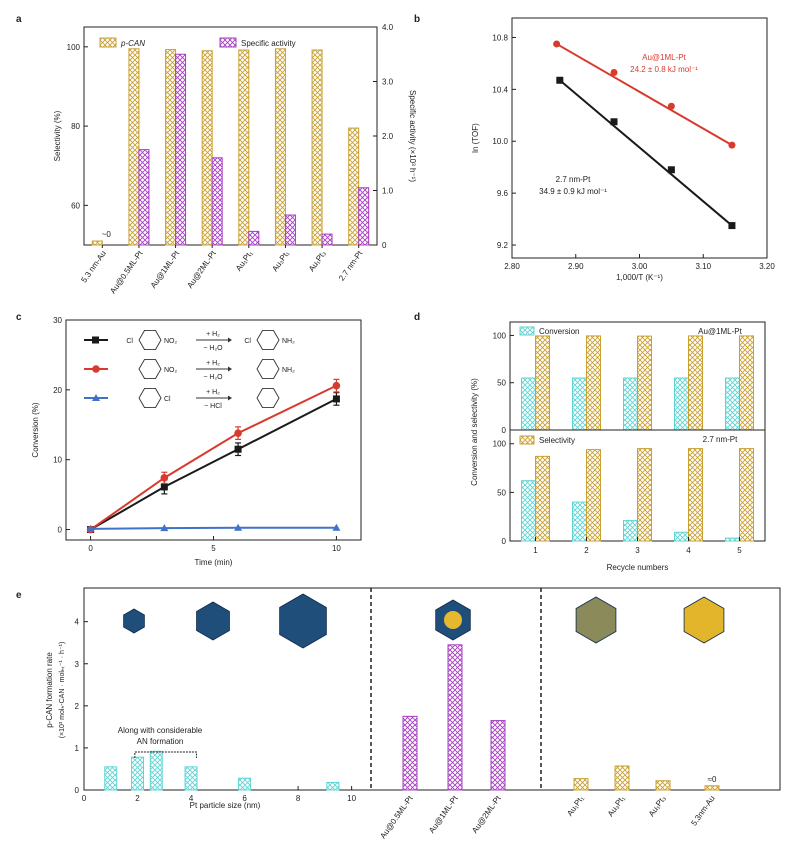 This screenshot has height=855, width=803. Describe the element at coordinates (298, 798) in the screenshot. I see `panel-e-xtick: 8` at that location.